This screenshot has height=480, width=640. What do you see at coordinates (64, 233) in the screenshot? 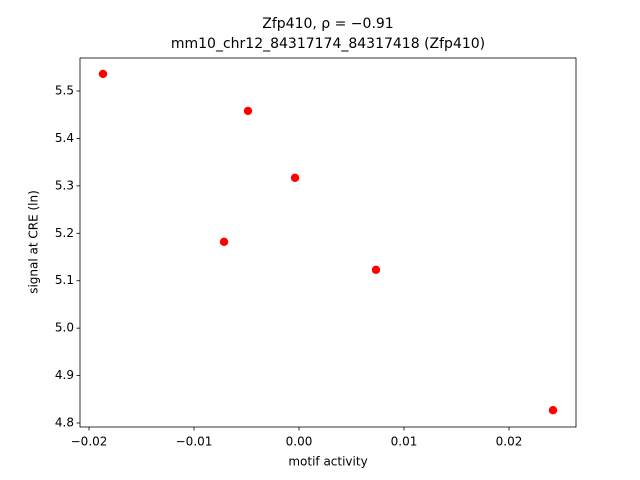
I see `y-tick-label: 5.2` at bounding box center [64, 233].